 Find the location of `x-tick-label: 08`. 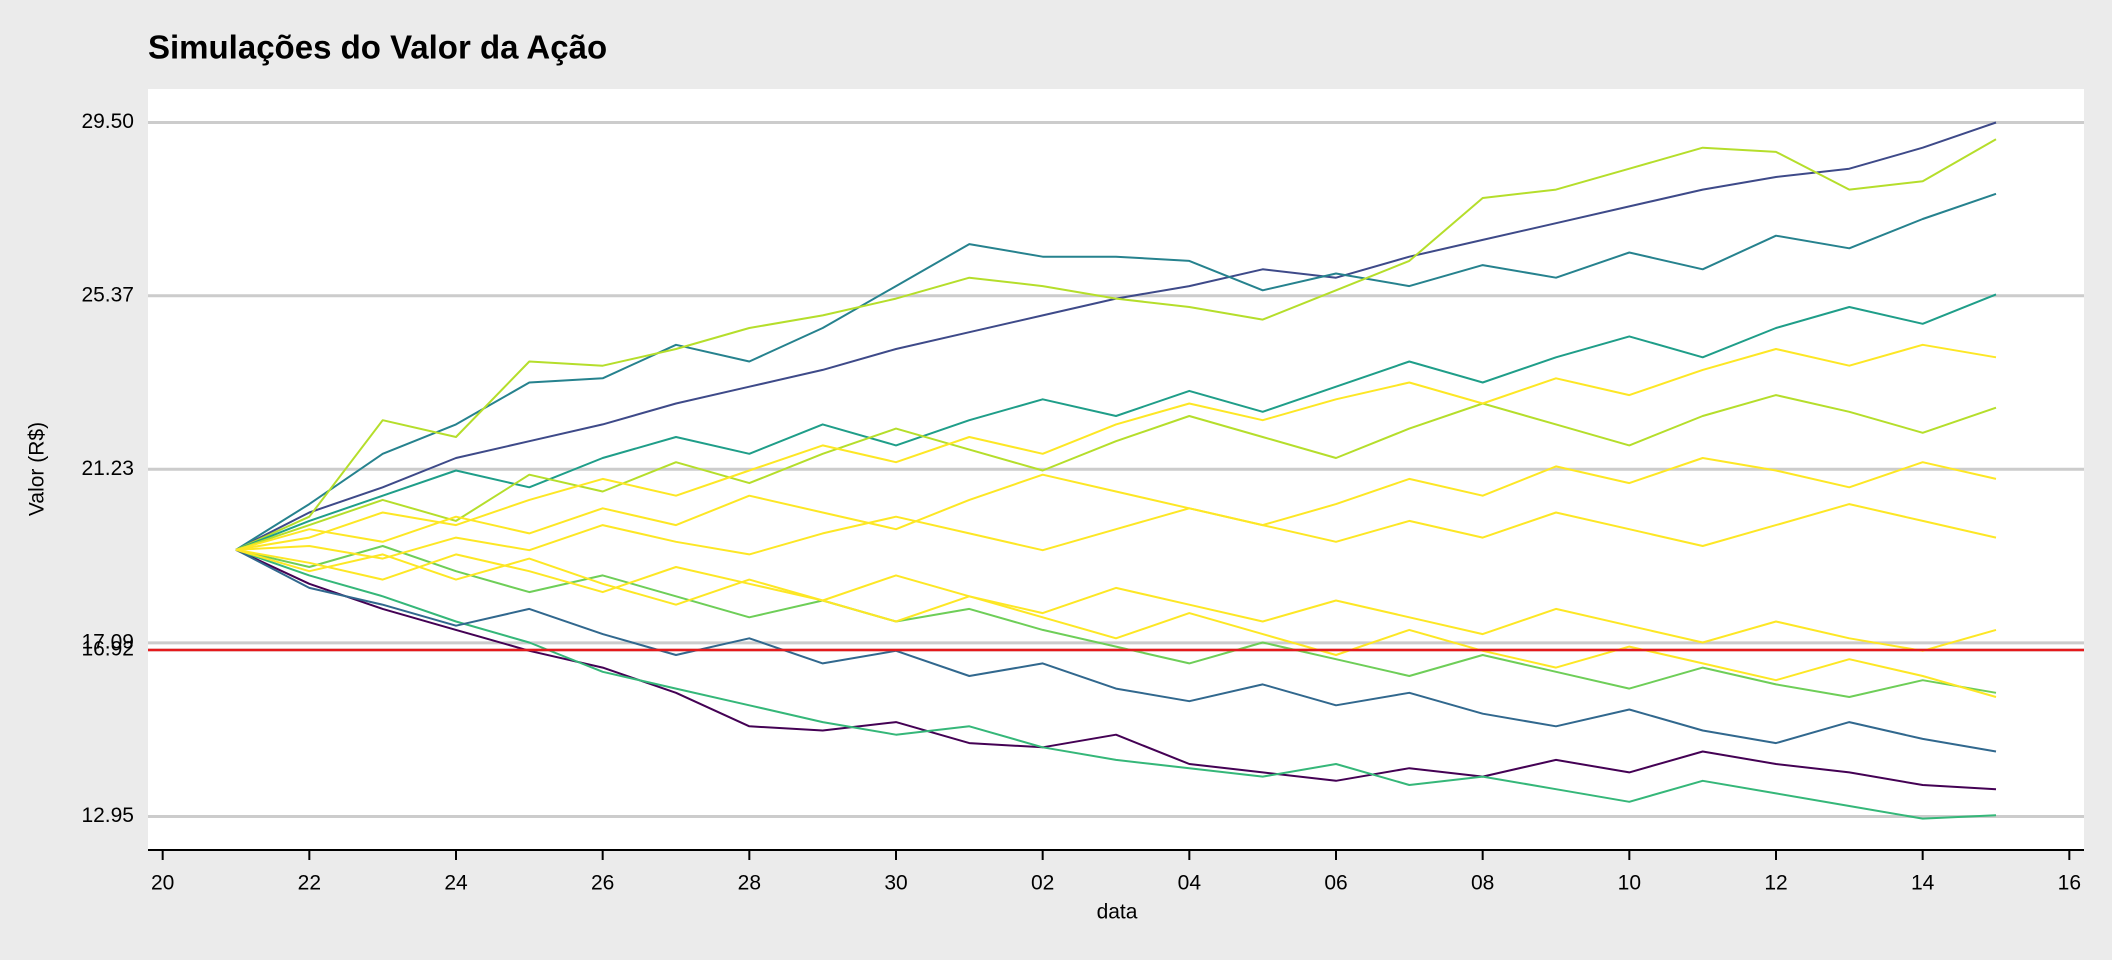

x-tick-label: 08 is located at coordinates (1482, 883).